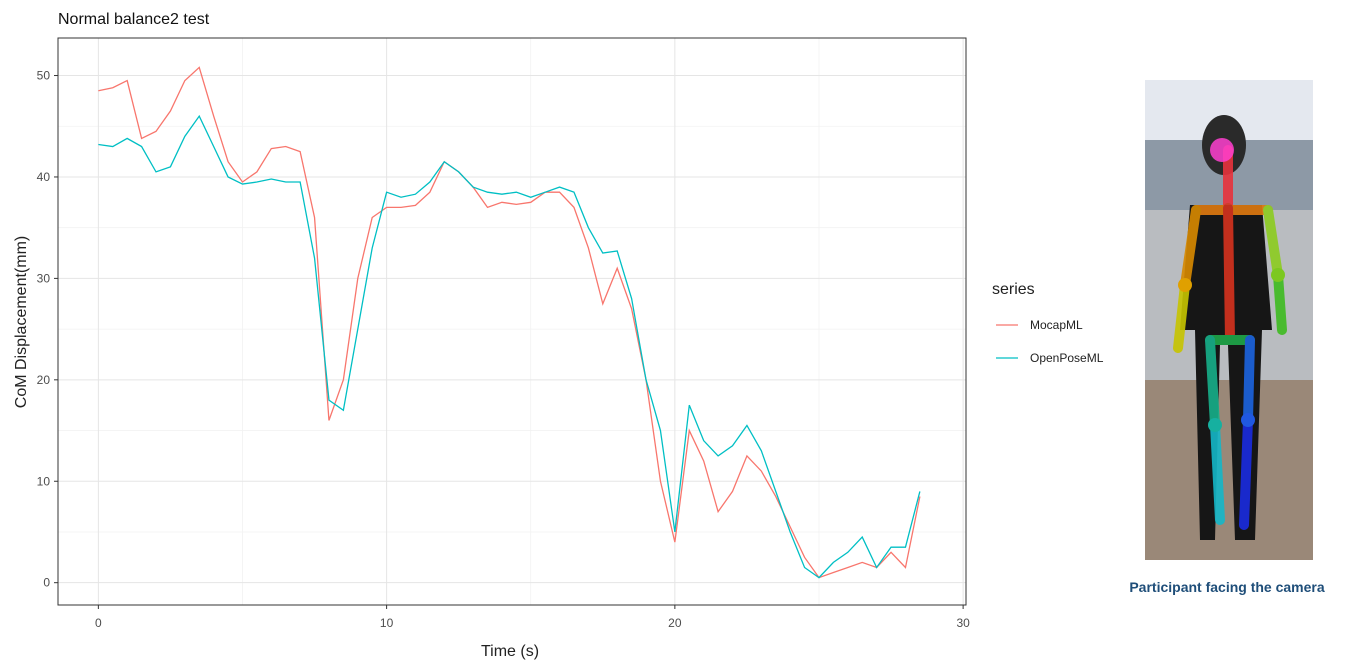 The image size is (1364, 668). What do you see at coordinates (387, 623) in the screenshot?
I see `x-tick-label: 10` at bounding box center [387, 623].